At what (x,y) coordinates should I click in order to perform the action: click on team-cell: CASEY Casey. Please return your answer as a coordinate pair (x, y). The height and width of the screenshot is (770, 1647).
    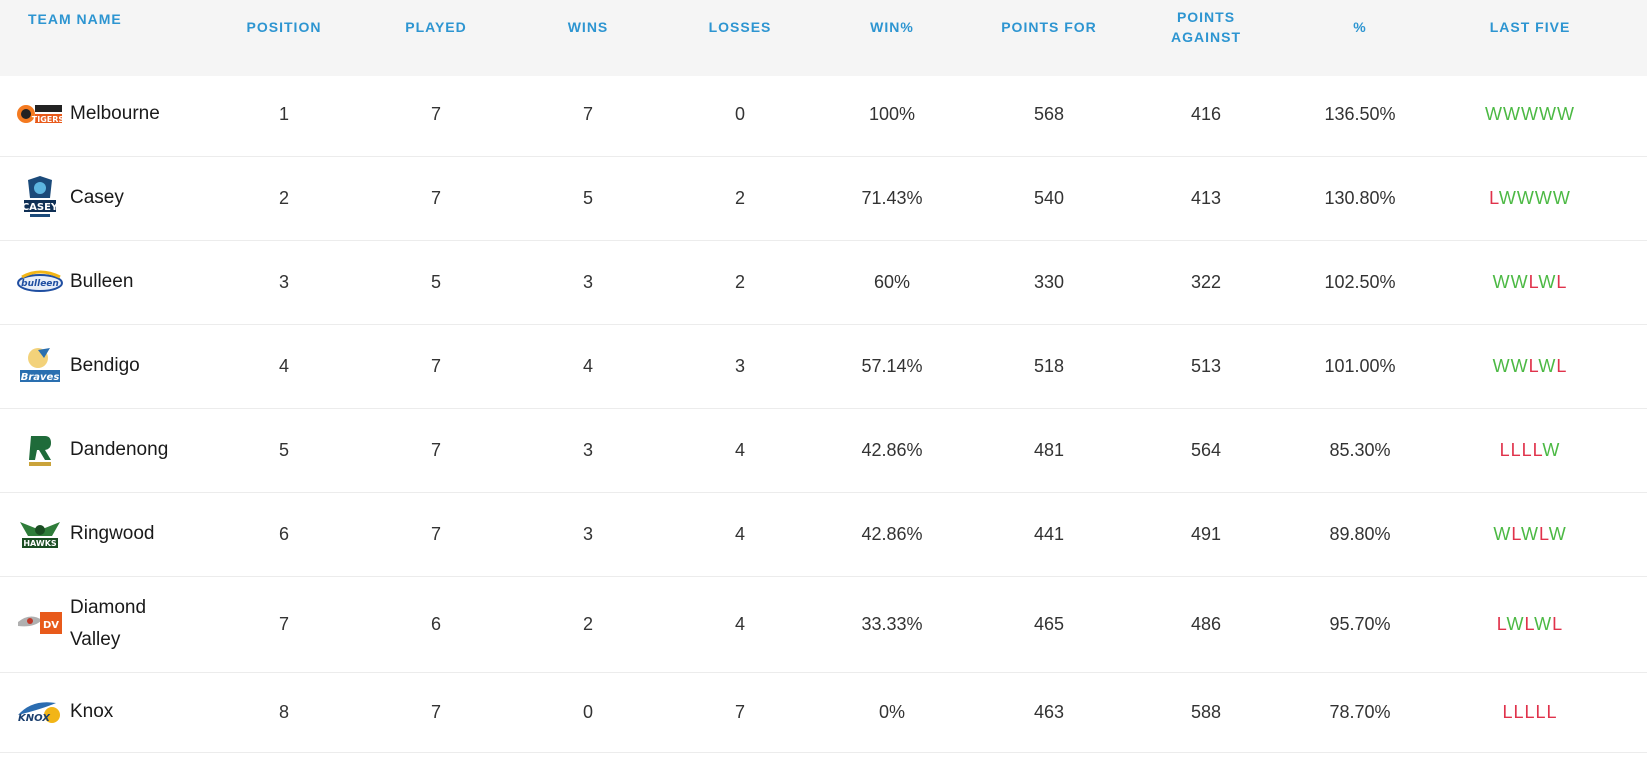
    Looking at the image, I should click on (98, 198).